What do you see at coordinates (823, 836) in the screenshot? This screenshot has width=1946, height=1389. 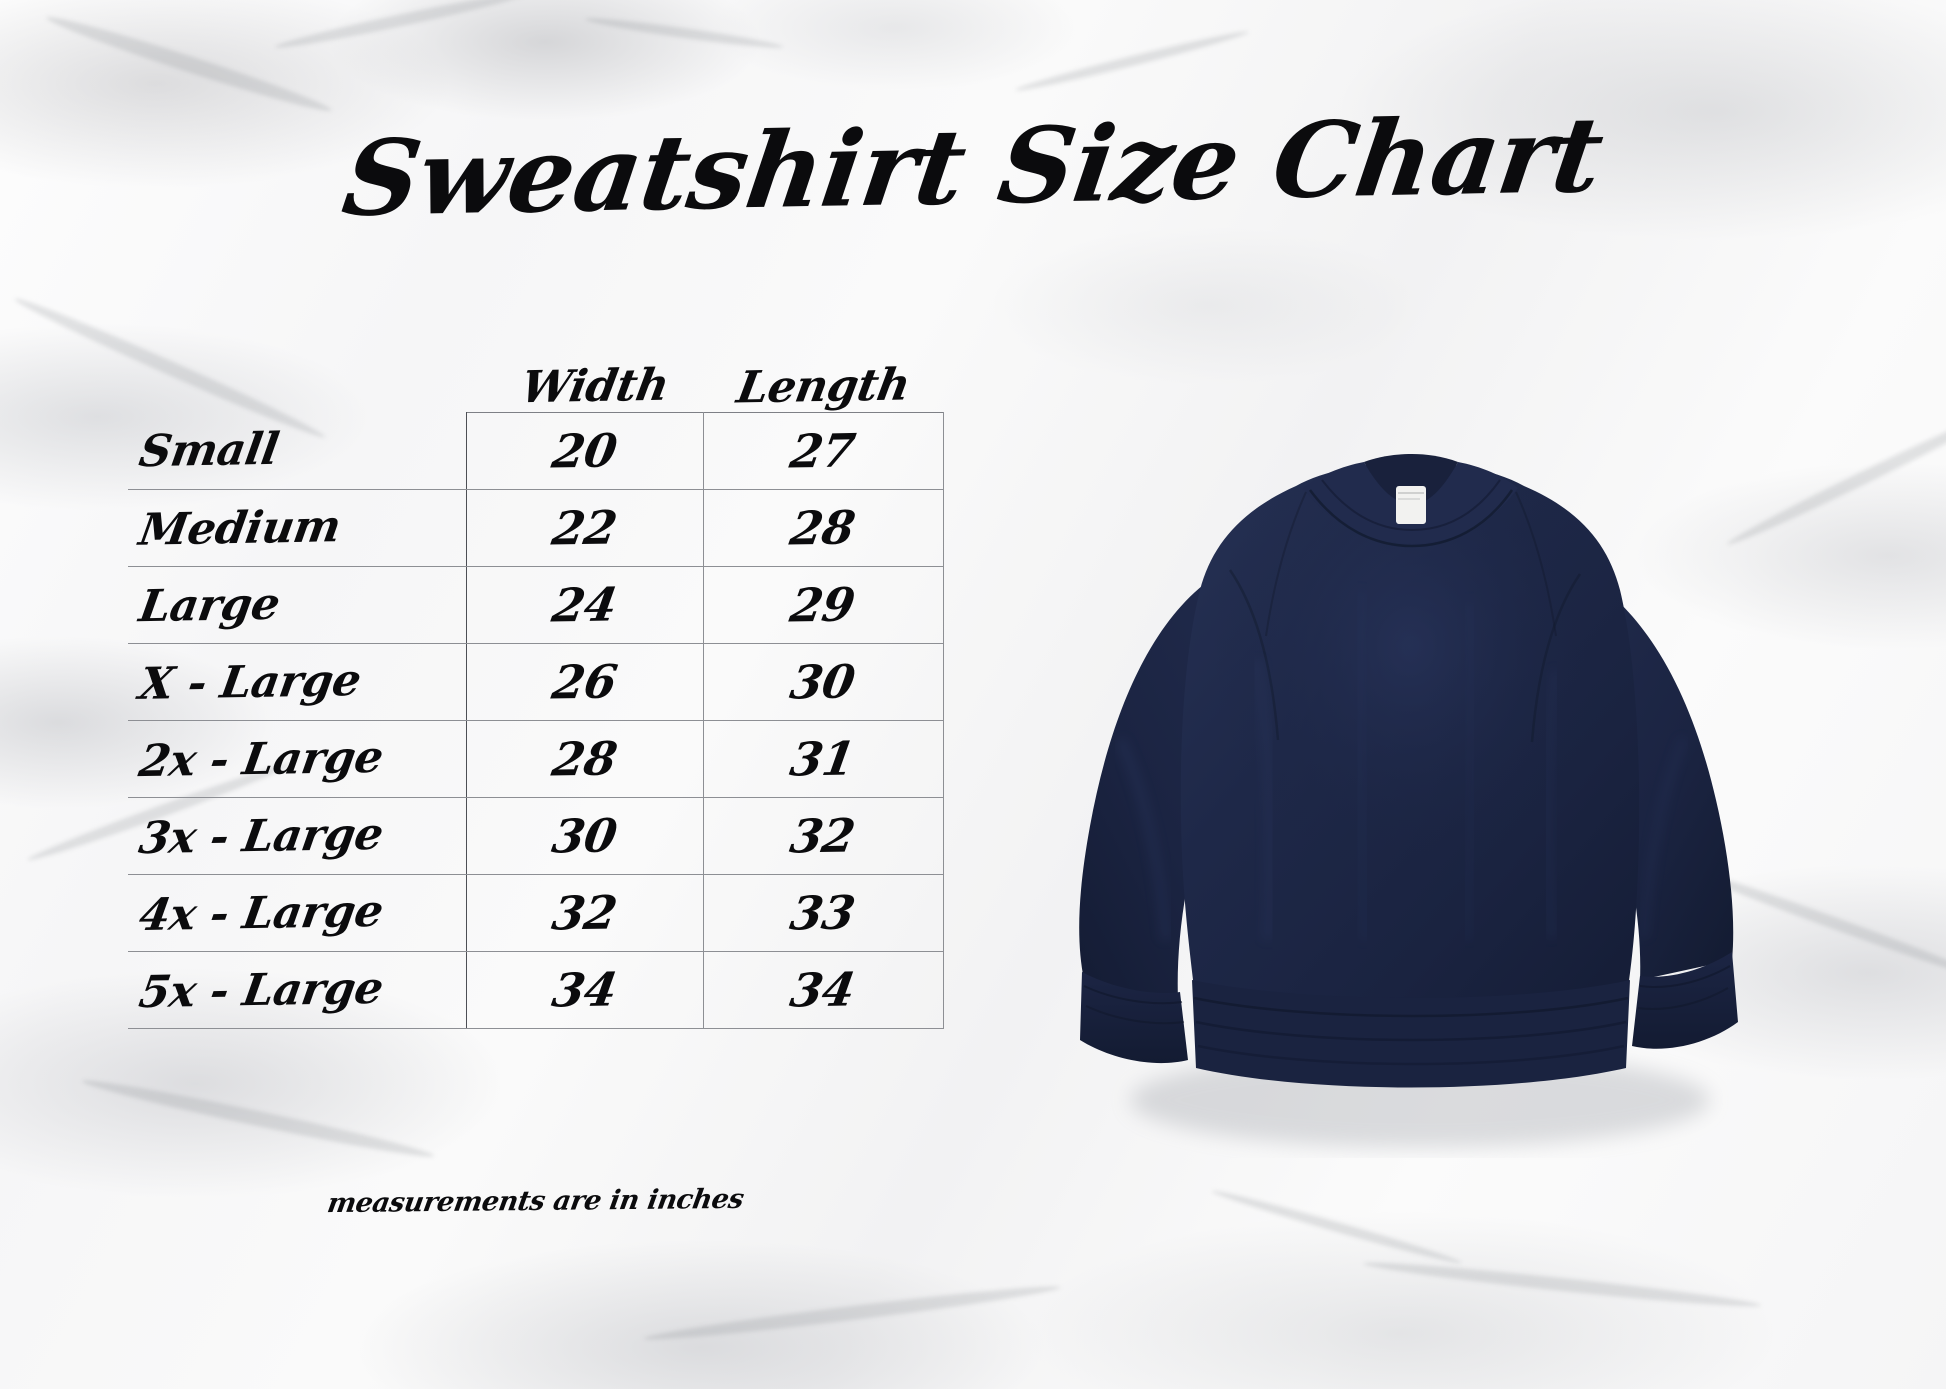 I see `table-cell-length: 32` at bounding box center [823, 836].